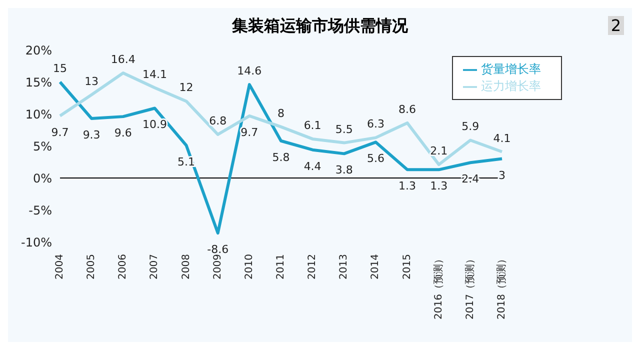 The width and height of the screenshot is (640, 350). I want to click on data-label: 8.6, so click(407, 109).